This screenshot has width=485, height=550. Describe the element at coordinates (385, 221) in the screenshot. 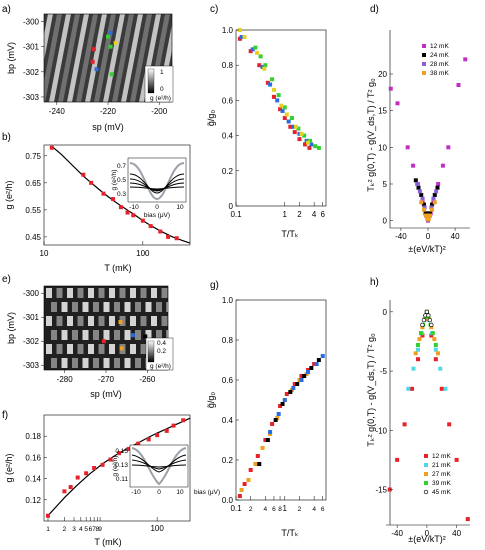

I see `ytick-d-4: 0` at that location.